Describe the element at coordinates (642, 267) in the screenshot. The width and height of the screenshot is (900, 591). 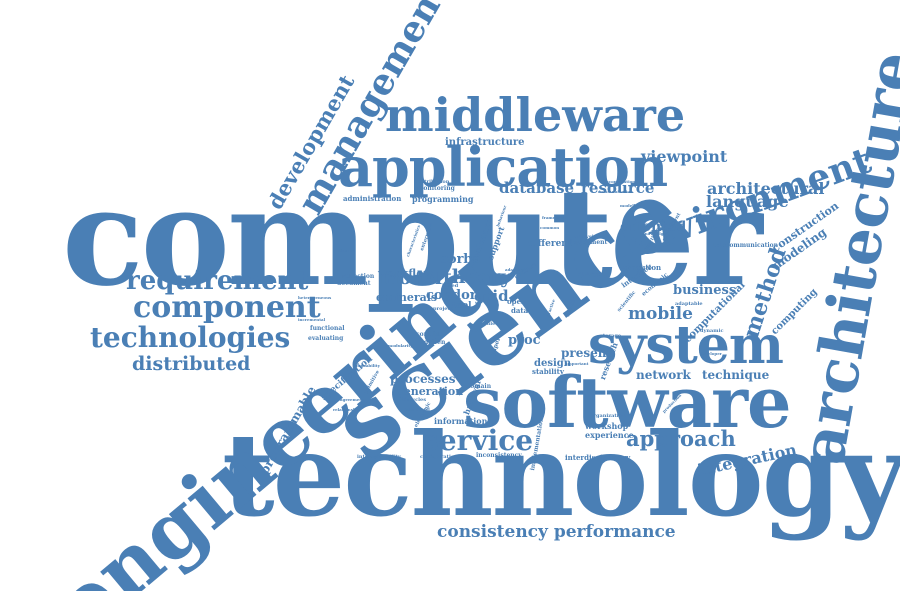
I see `word-execution: execution` at that location.